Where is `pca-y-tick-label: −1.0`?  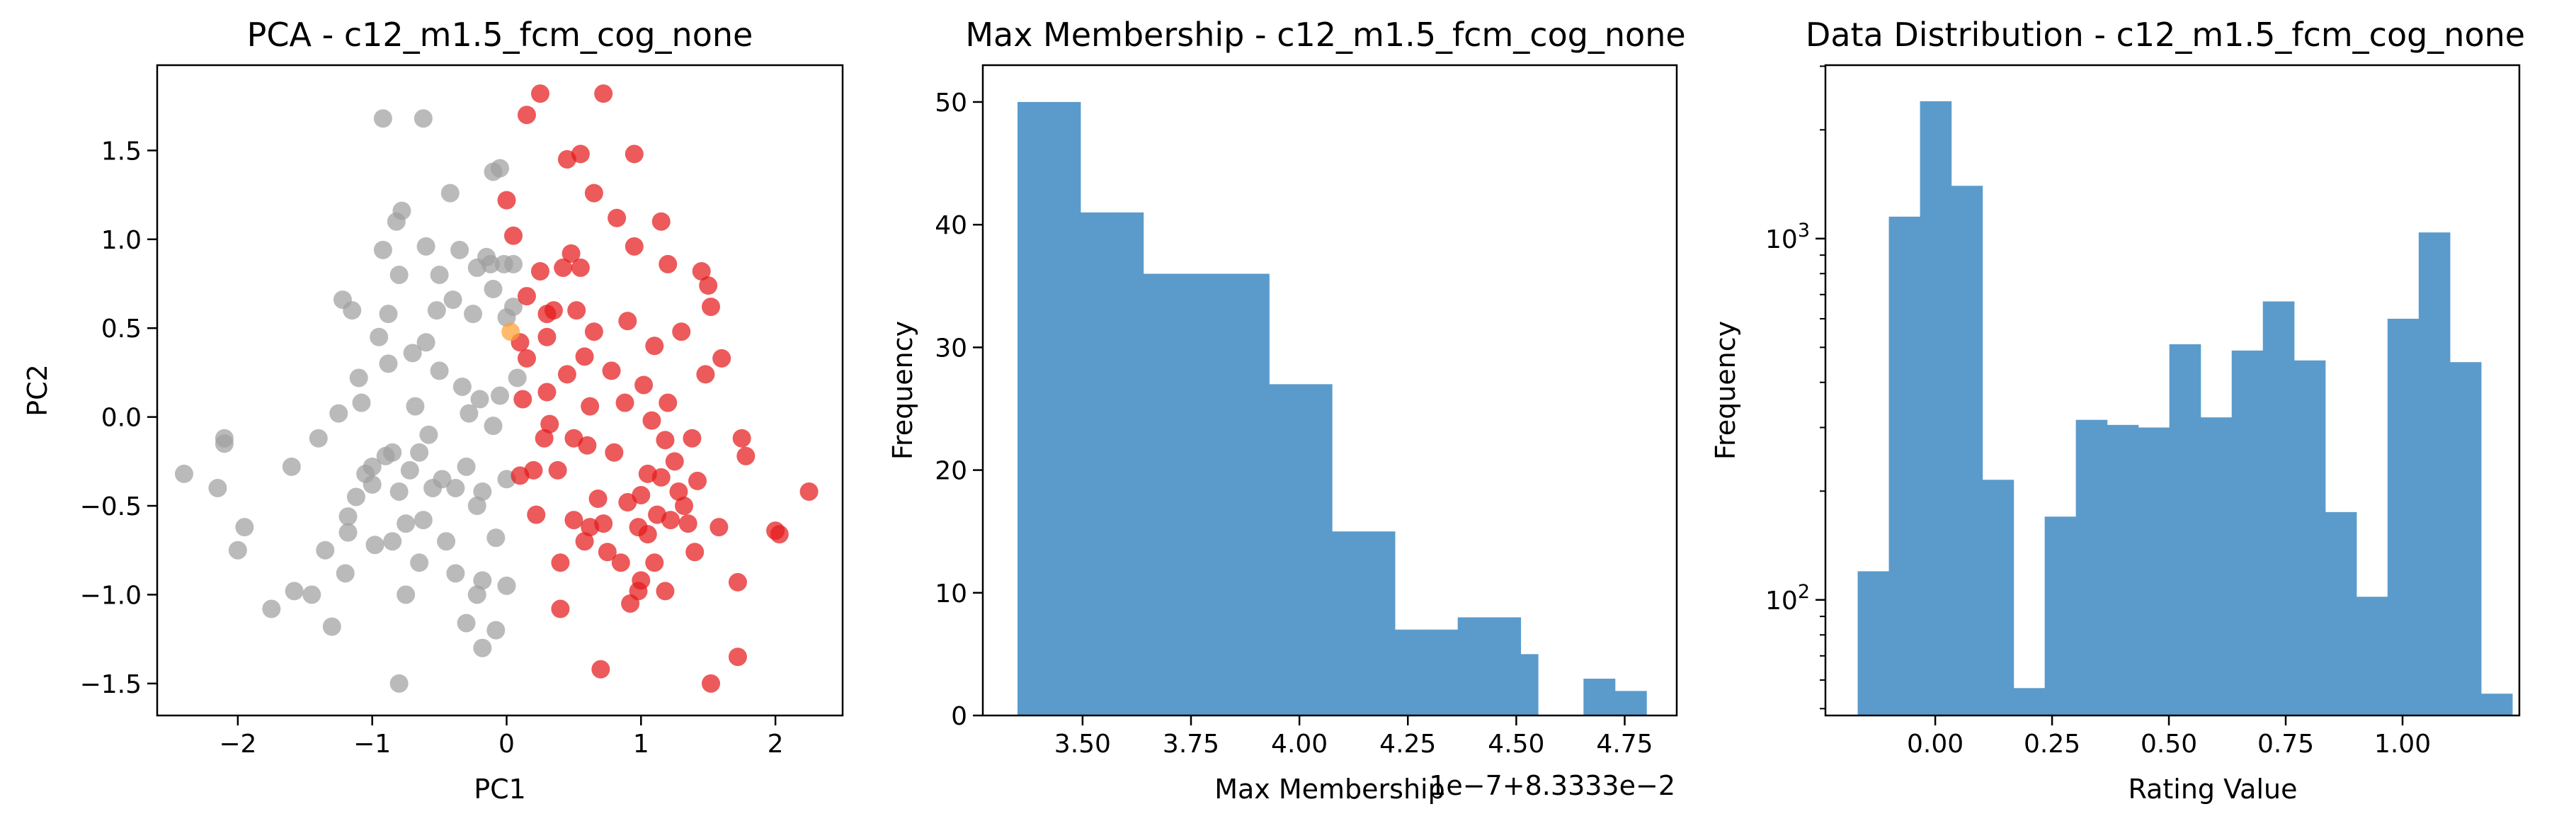 pca-y-tick-label: −1.0 is located at coordinates (111, 595).